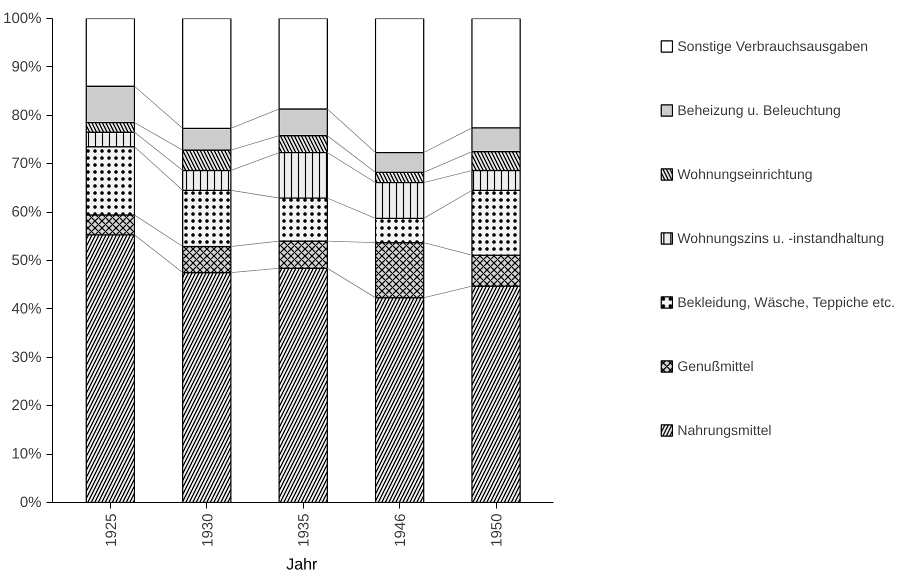 Image resolution: width=920 pixels, height=581 pixels. Describe the element at coordinates (31, 502) in the screenshot. I see `y-tick-label: 0%` at that location.